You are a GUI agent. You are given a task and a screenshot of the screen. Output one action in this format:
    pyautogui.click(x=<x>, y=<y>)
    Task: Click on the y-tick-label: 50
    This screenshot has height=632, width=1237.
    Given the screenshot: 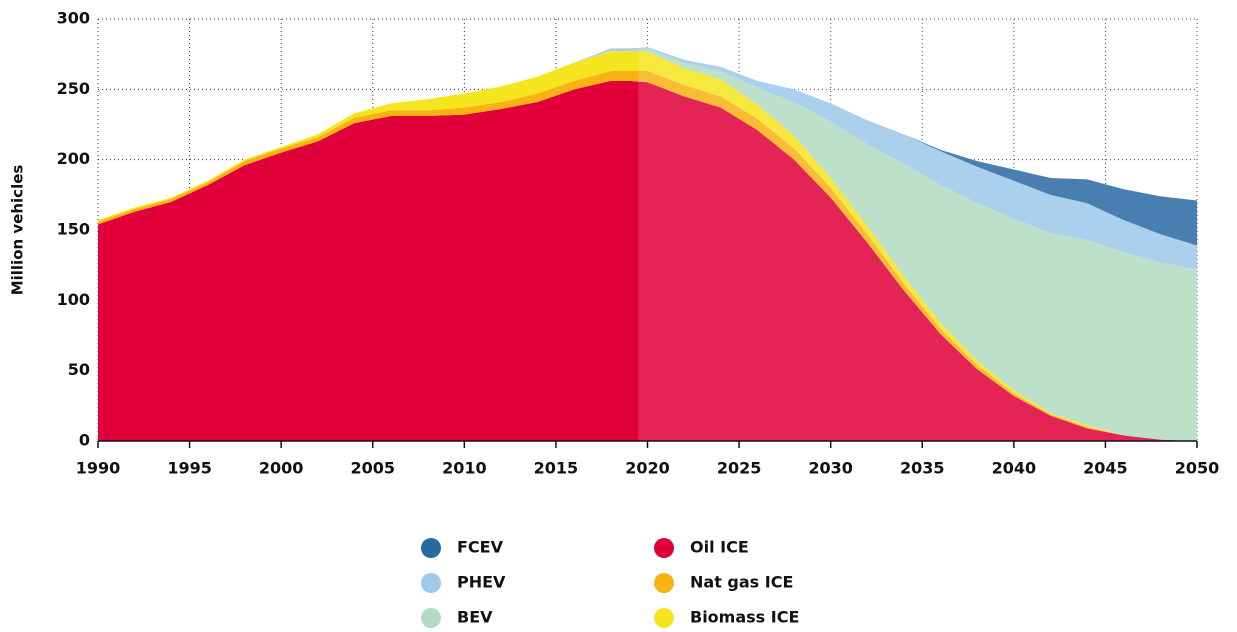 What is the action you would take?
    pyautogui.click(x=79, y=369)
    